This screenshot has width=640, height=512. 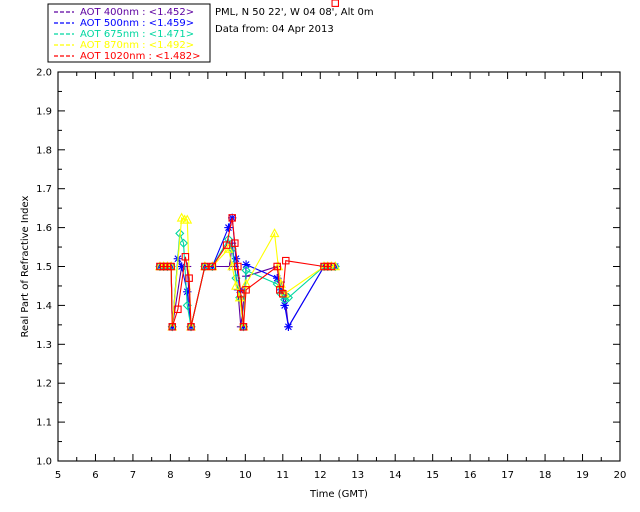 What do you see at coordinates (395, 475) in the screenshot?
I see `x-tick-label-9: 14` at bounding box center [395, 475].